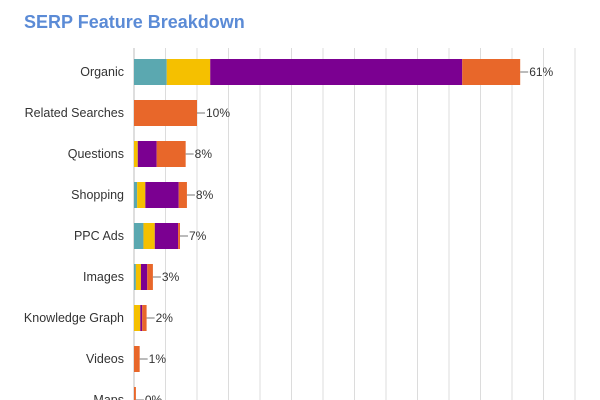 This screenshot has width=600, height=400. What do you see at coordinates (158, 359) in the screenshot?
I see `value-label: 1%` at bounding box center [158, 359].